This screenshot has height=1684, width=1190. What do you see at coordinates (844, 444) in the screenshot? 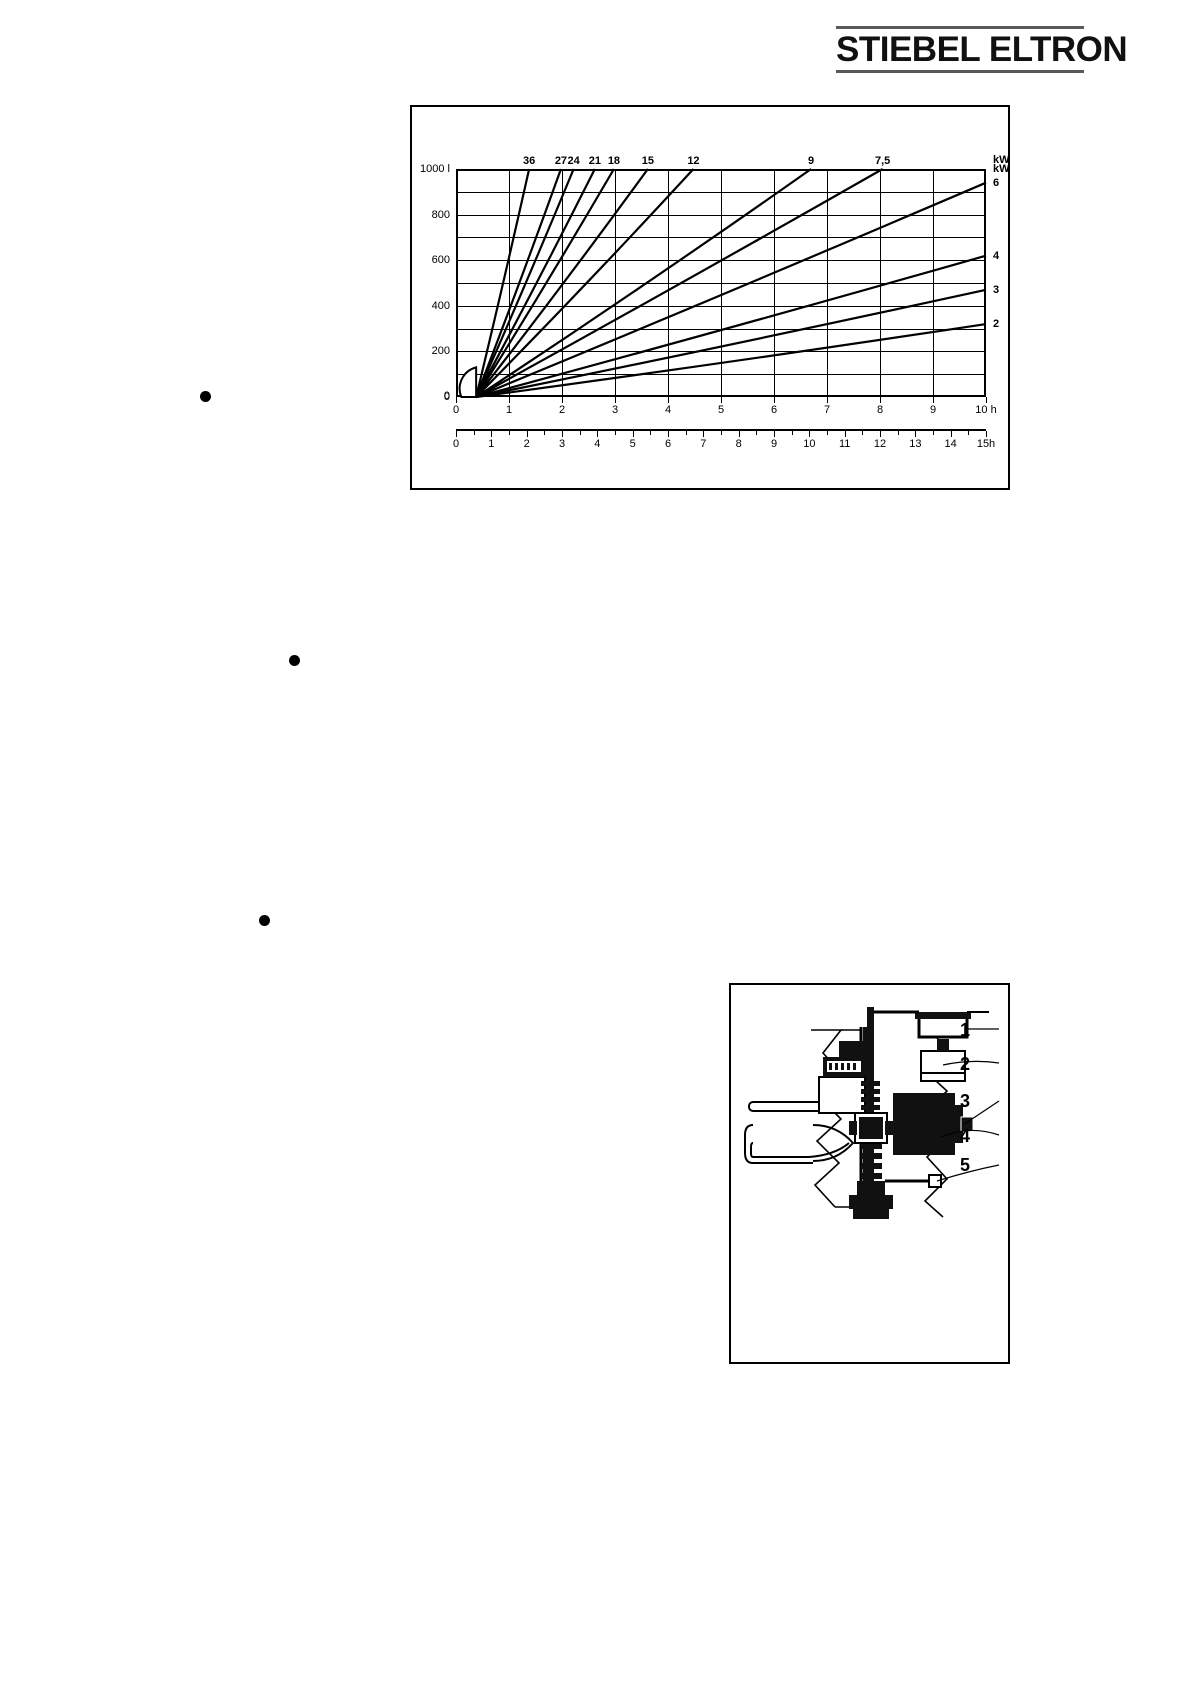
I see `x-axis-secondary-label: 11` at bounding box center [844, 444].